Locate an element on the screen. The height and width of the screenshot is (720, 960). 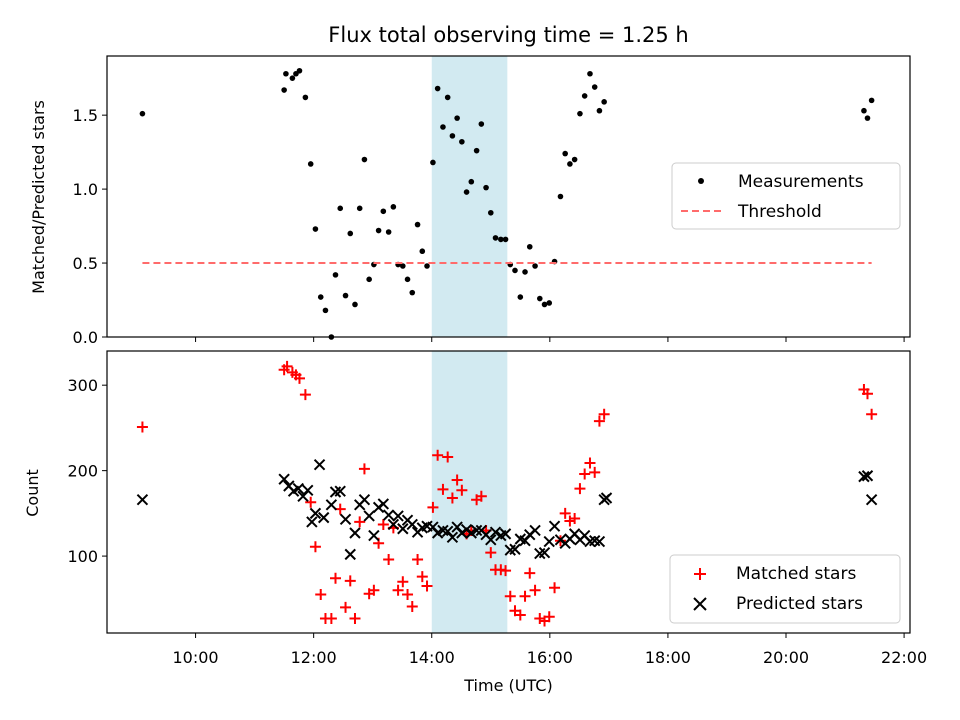
ratio-y-tick-label: 0.0 is located at coordinates (85, 337).